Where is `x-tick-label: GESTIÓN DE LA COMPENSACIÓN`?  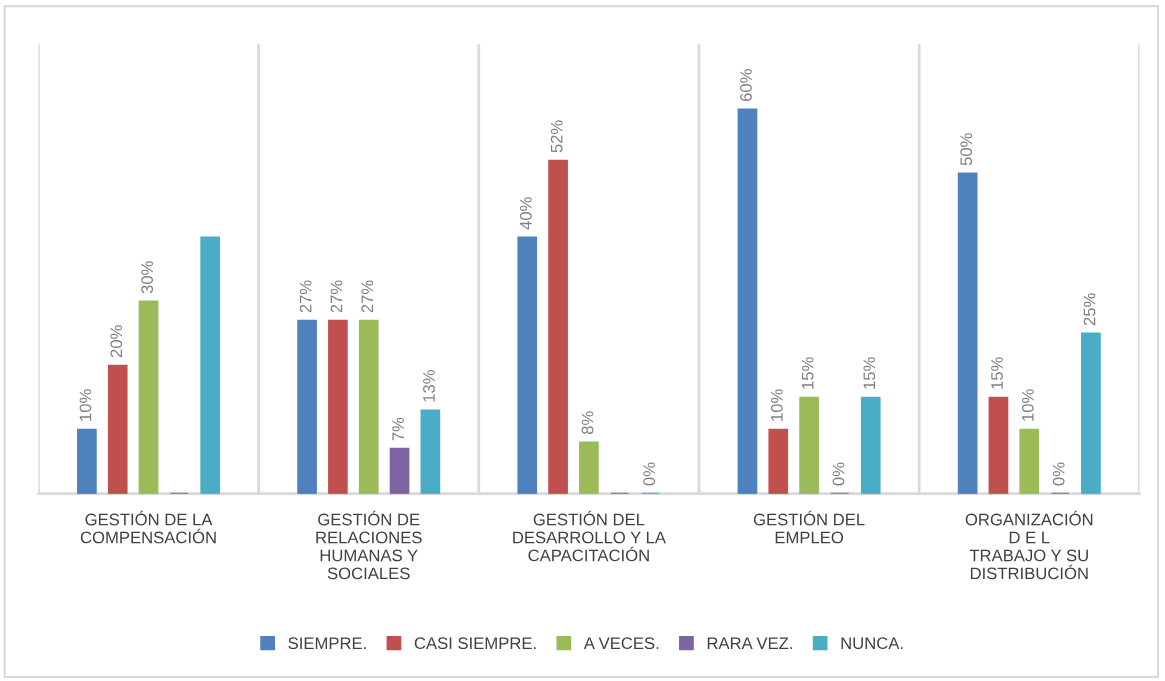
x-tick-label: GESTIÓN DE LA COMPENSACIÓN is located at coordinates (148, 527).